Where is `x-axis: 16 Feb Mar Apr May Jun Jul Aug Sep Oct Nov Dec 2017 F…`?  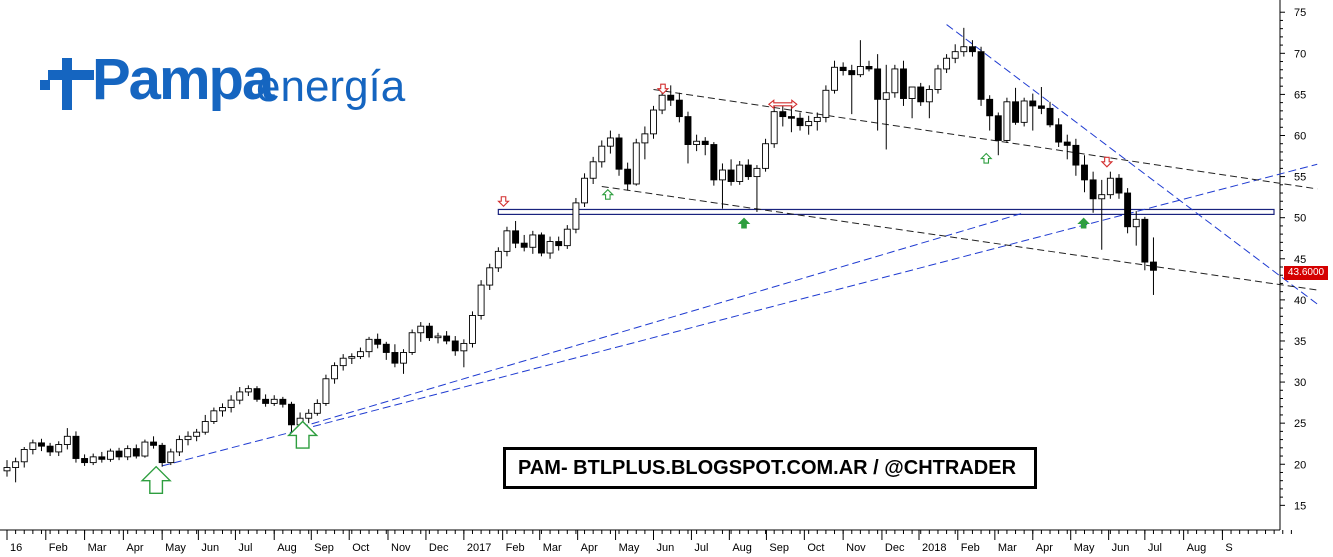 x-axis: 16 Feb Mar Apr May Jun Jul Aug Sep Oct Nov Dec 2017 F… is located at coordinates (649, 542).